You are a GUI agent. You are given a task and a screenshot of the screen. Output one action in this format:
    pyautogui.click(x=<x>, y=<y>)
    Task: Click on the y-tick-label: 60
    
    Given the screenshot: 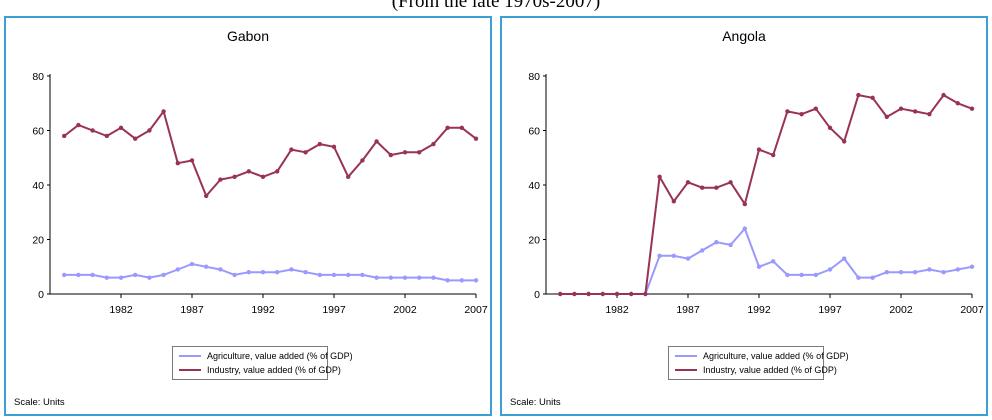 What is the action you would take?
    pyautogui.click(x=534, y=132)
    